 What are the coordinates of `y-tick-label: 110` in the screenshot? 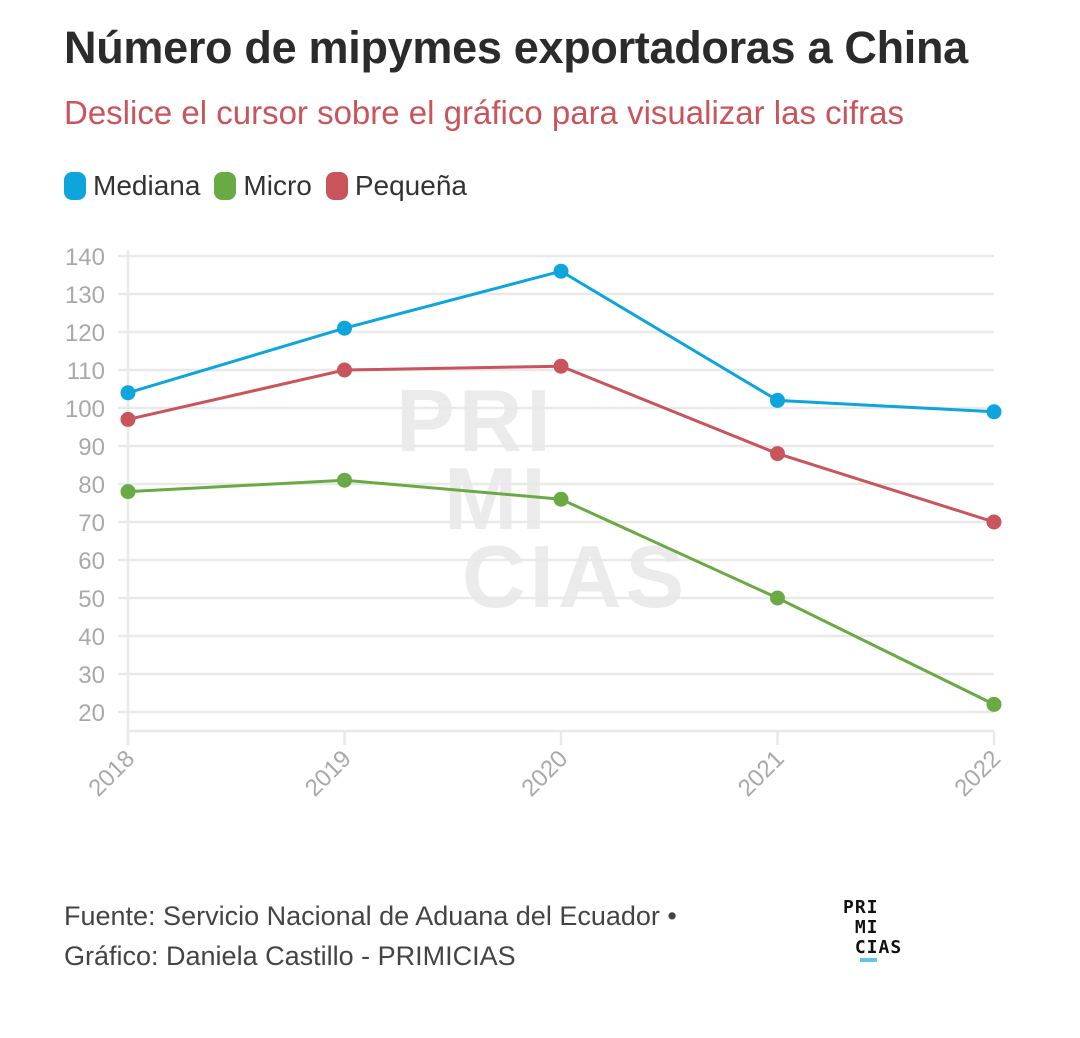 It's located at (86, 371).